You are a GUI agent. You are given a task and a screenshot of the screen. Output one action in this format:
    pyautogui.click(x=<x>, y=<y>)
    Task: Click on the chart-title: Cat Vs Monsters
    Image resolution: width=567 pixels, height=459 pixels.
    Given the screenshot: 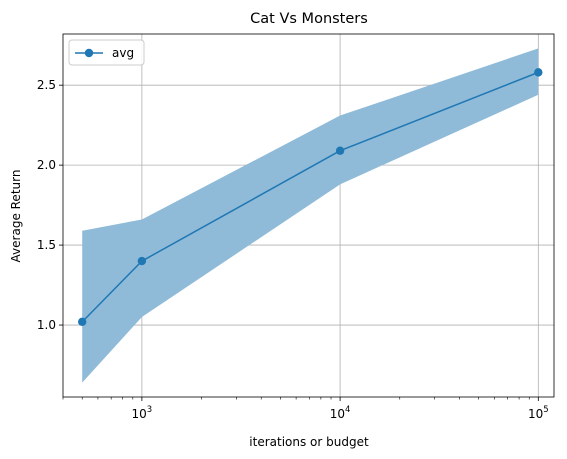 What is the action you would take?
    pyautogui.click(x=309, y=19)
    